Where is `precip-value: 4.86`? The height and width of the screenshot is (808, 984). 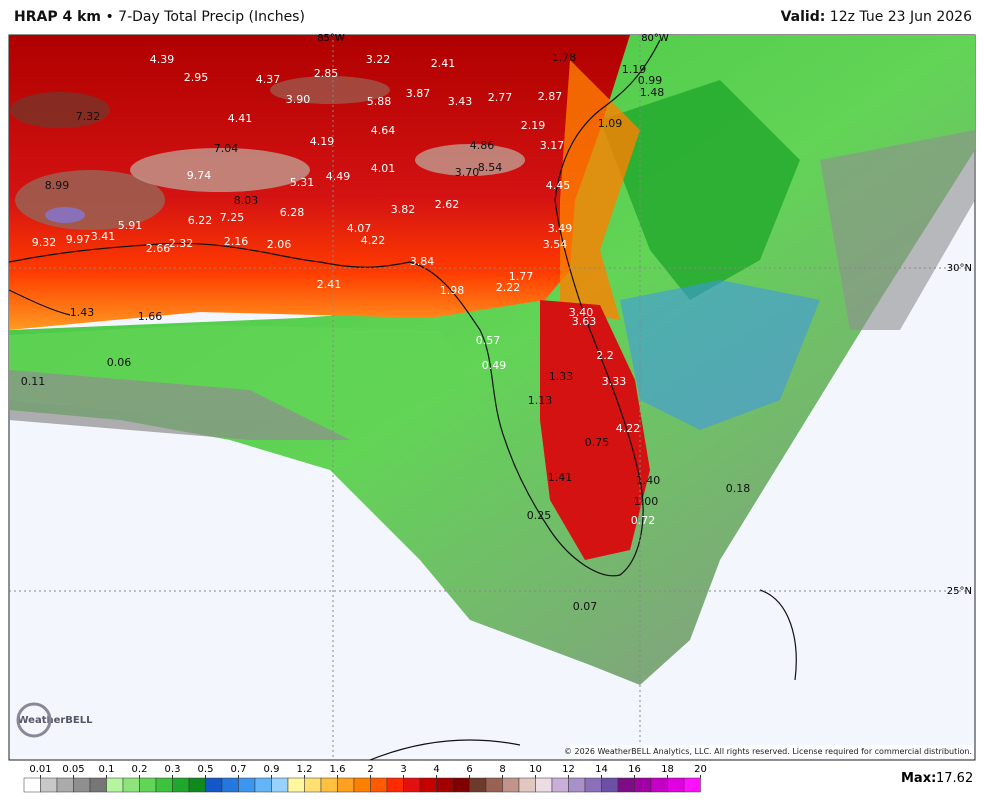
precip-value: 4.86 is located at coordinates (482, 145).